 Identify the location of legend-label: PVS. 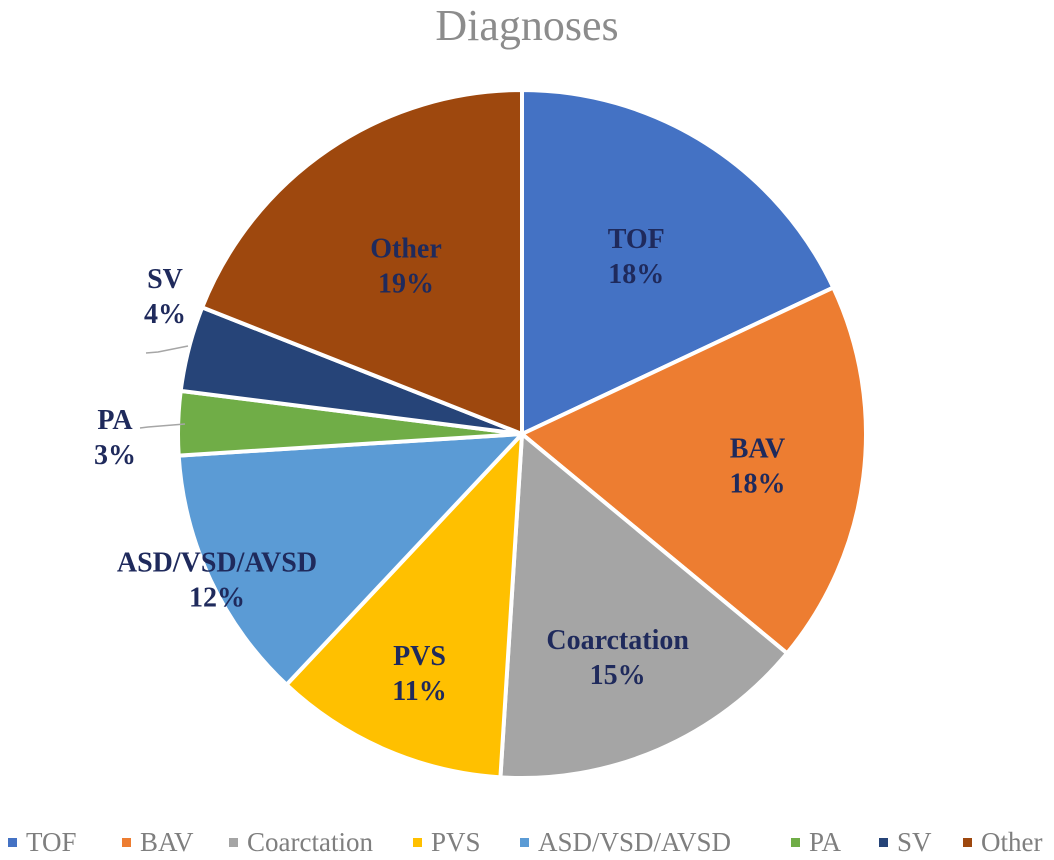
(456, 842).